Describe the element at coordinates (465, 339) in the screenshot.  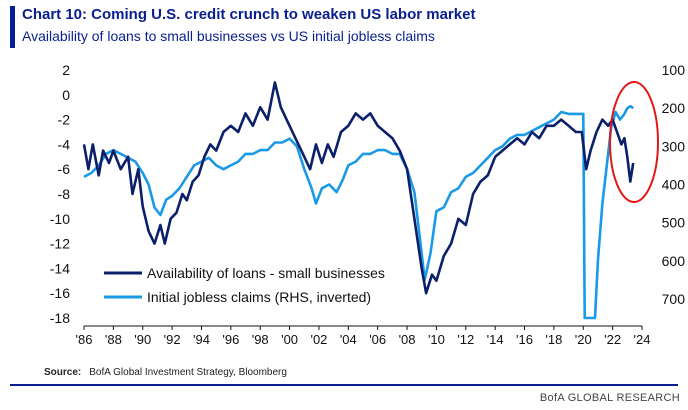
I see `x-tick-label: '12` at that location.